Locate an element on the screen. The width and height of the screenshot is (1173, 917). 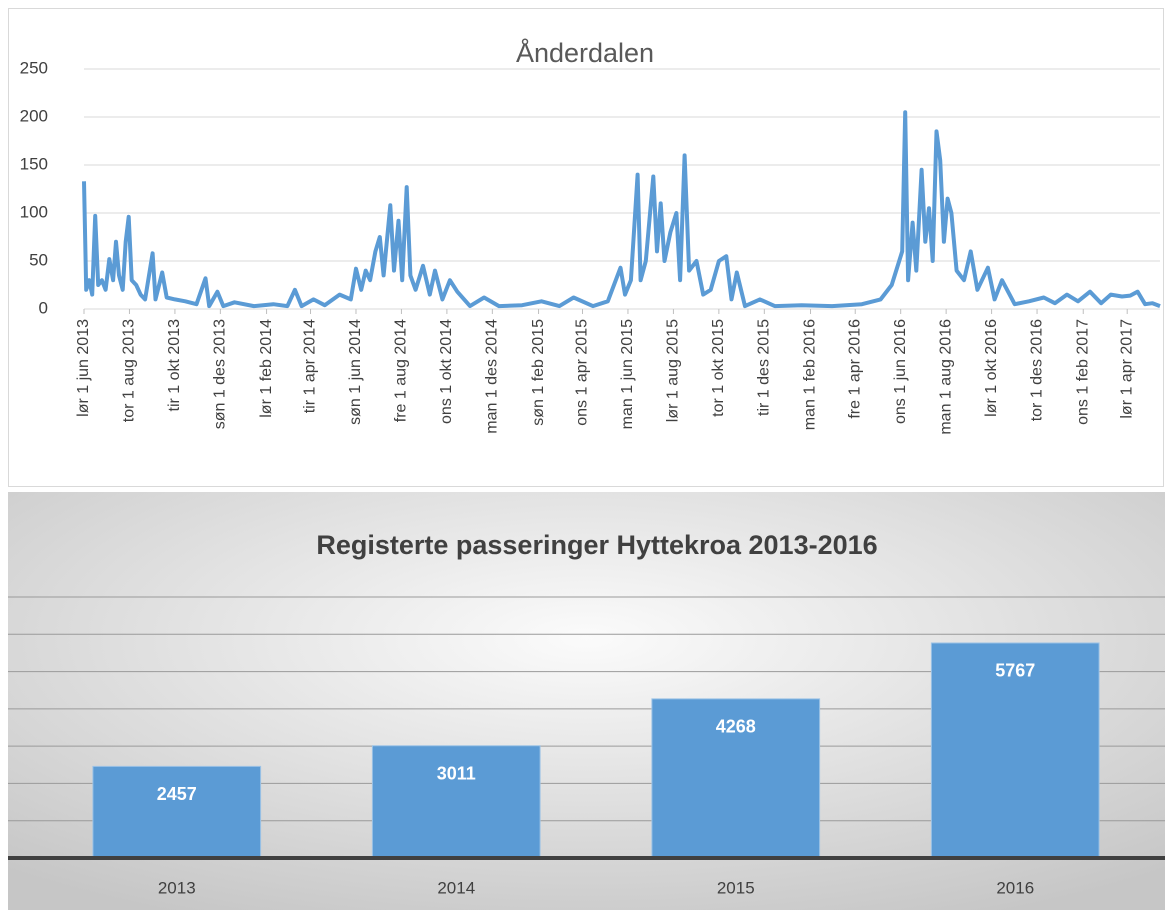
x-tick-label: lør 1 jun 2013 is located at coordinates (83, 368).